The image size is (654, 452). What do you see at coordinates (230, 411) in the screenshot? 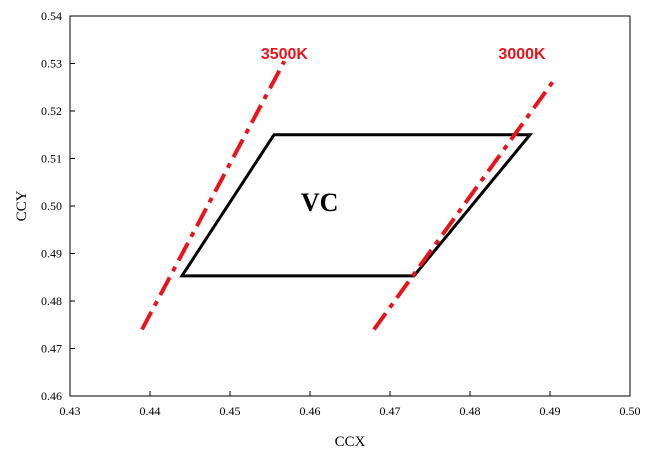
I see `x-tick-label: 0.45` at bounding box center [230, 411].